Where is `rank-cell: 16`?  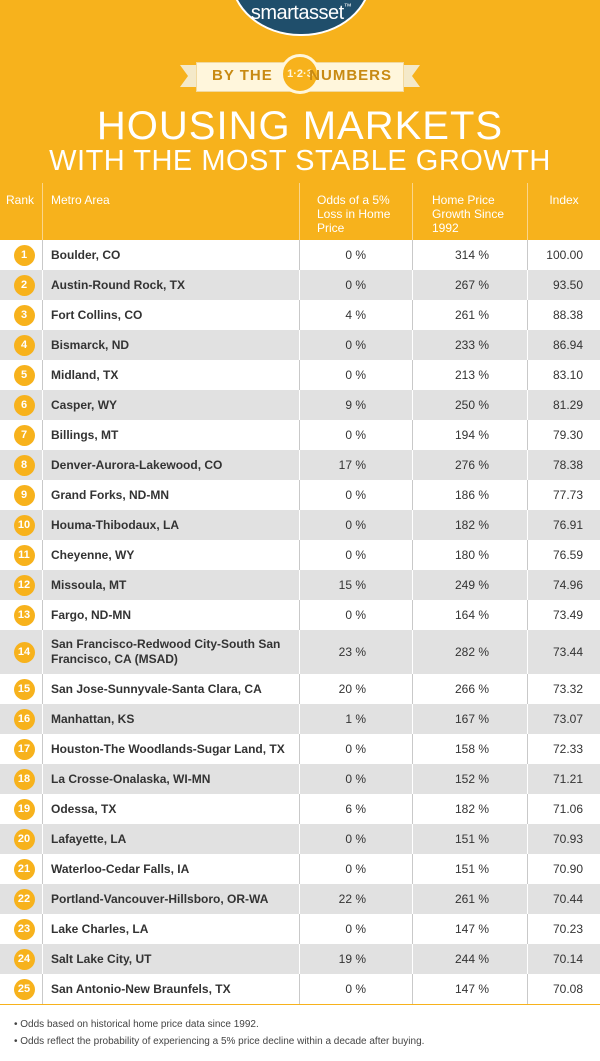
rank-cell: 16 is located at coordinates (21, 719).